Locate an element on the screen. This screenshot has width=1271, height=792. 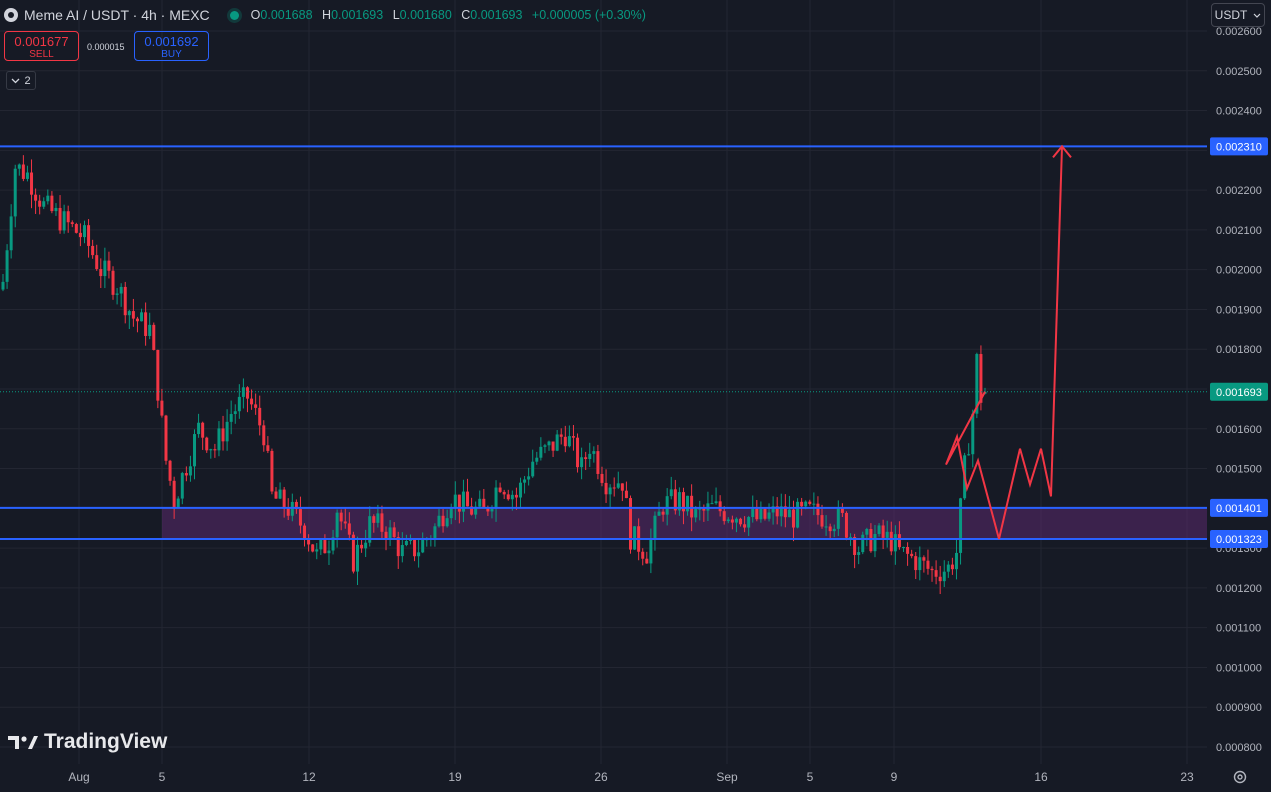
sell-button: 0.001677 SELL is located at coordinates (41, 46).